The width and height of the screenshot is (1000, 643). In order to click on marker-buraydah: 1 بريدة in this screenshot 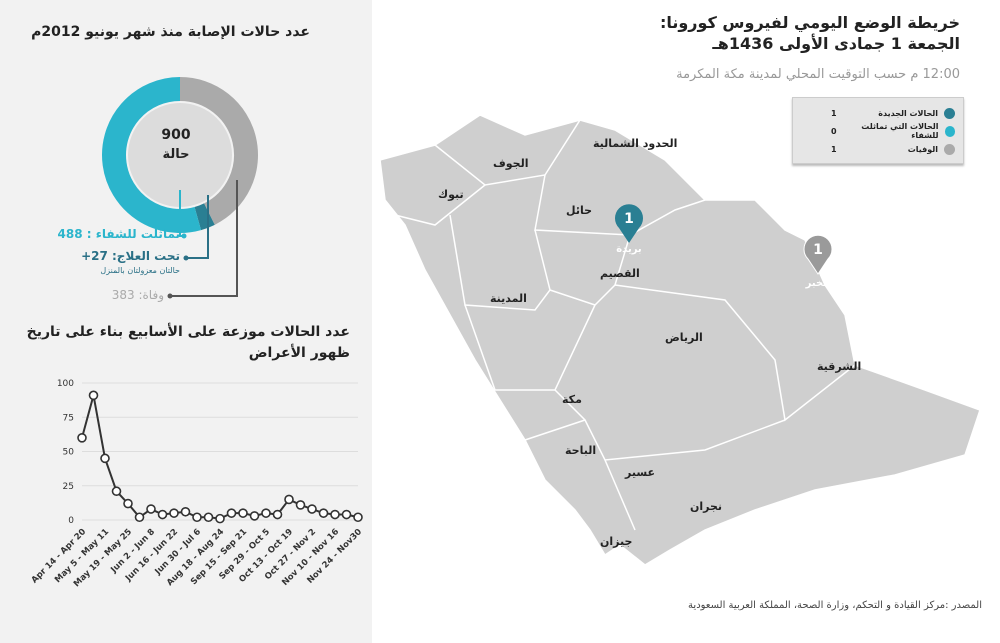, I will do `click(629, 229)`.